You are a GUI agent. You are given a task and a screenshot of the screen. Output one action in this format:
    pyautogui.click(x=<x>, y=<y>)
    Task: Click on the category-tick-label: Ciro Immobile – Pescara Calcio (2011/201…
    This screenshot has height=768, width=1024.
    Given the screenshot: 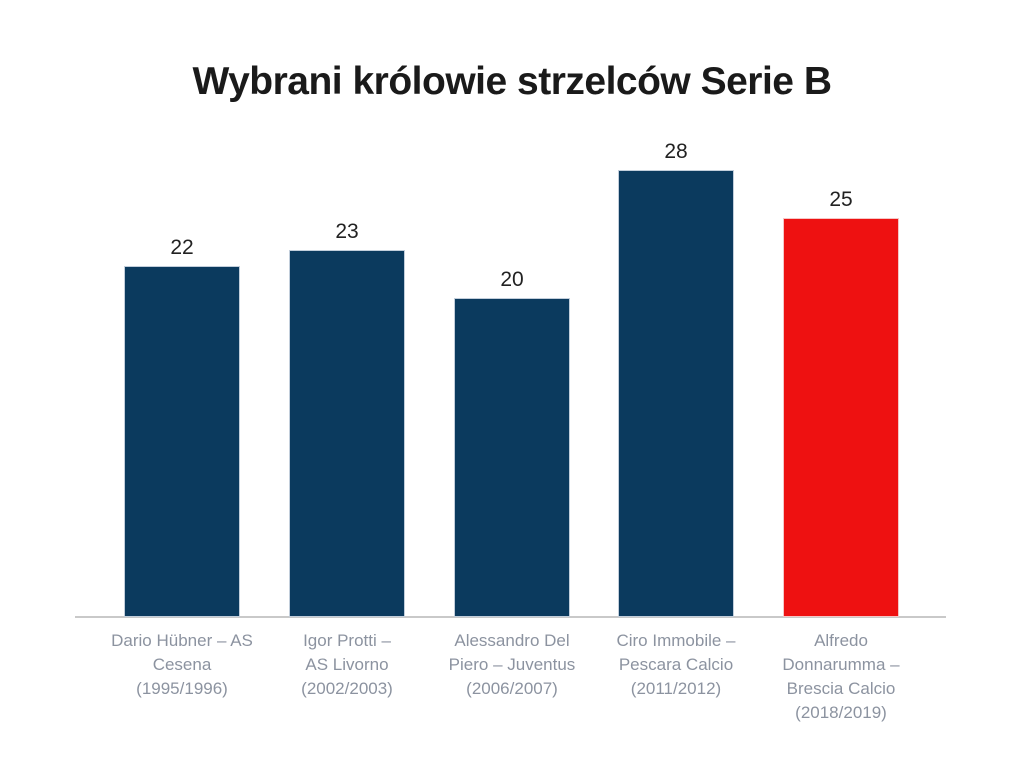 What is the action you would take?
    pyautogui.click(x=676, y=664)
    